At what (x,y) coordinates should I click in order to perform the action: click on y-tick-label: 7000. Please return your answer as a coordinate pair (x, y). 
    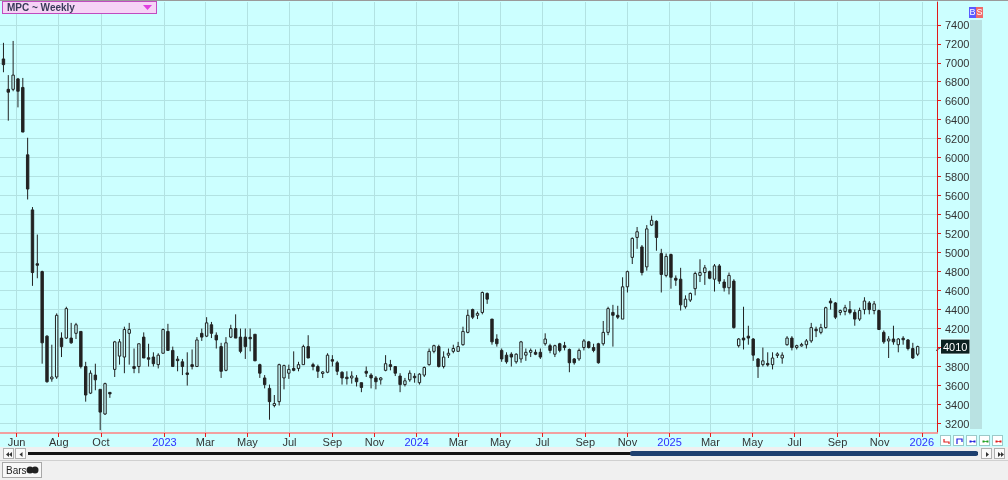
    Looking at the image, I should click on (957, 62).